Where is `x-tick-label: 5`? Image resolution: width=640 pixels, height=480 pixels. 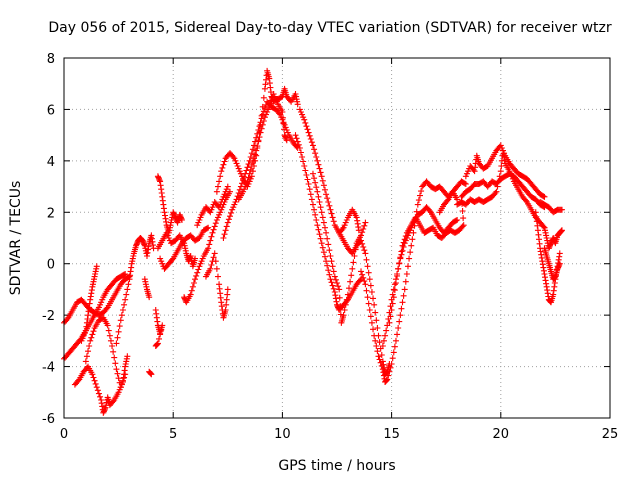 x-tick-label: 5 is located at coordinates (173, 434).